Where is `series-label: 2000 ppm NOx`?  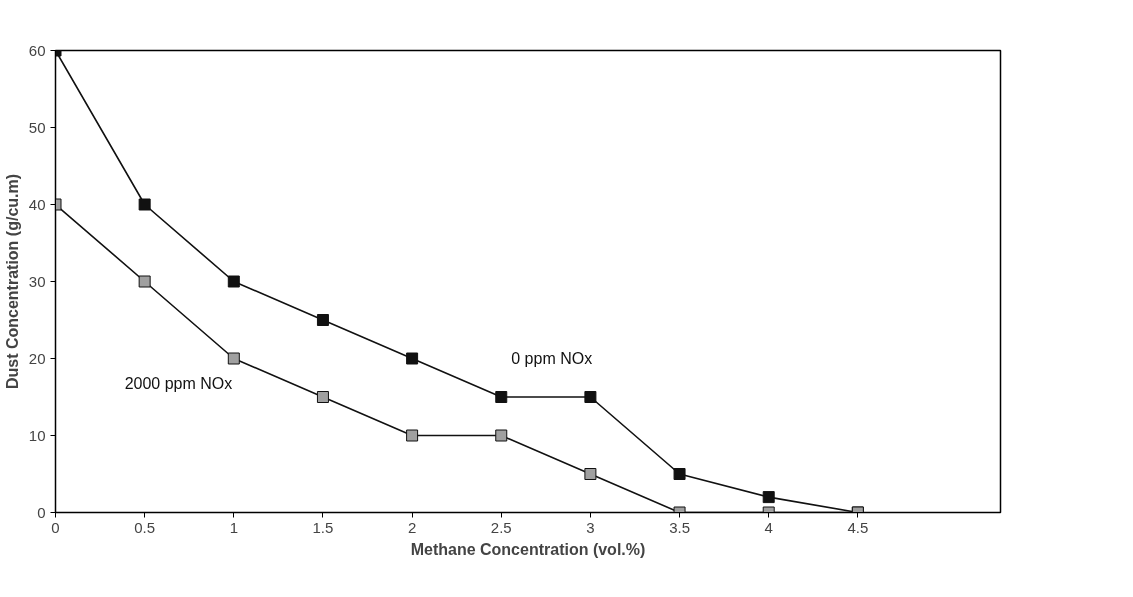 series-label: 2000 ppm NOx is located at coordinates (178, 383).